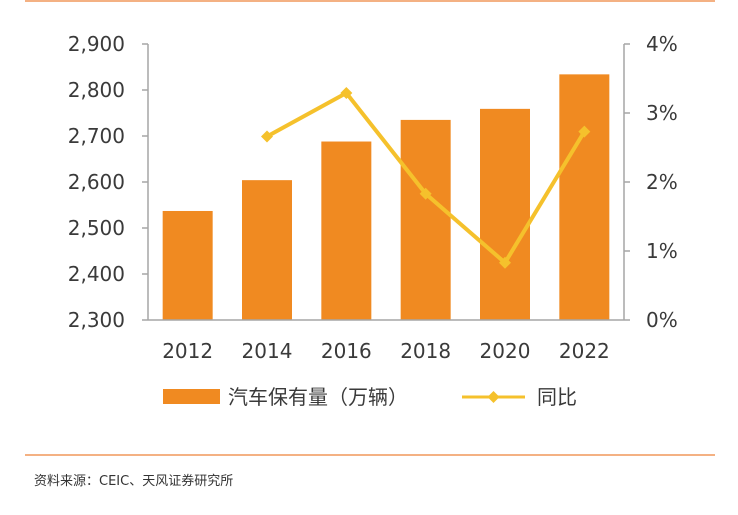 Image resolution: width=738 pixels, height=515 pixels. I want to click on legend: 汽车保有量（万辆） 同比, so click(370, 397).